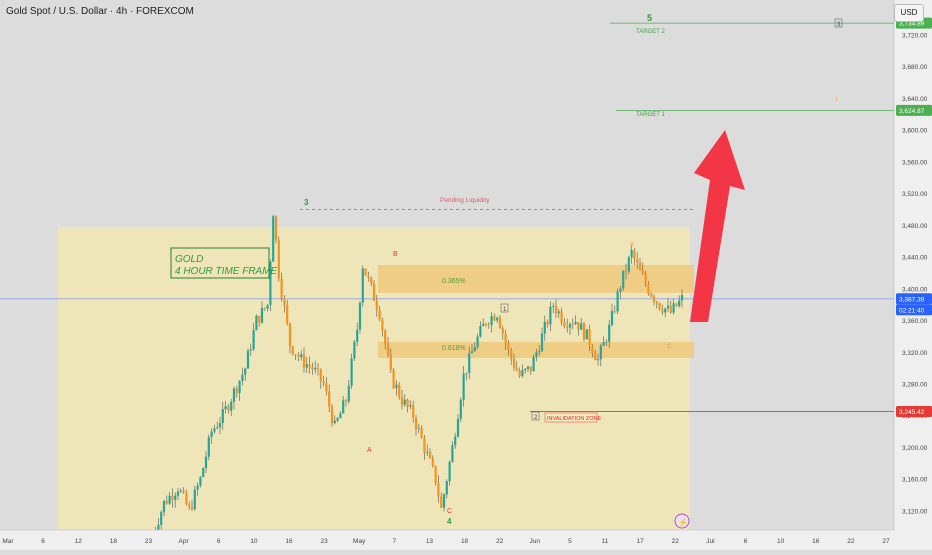 The width and height of the screenshot is (932, 555). Describe the element at coordinates (650, 115) in the screenshot. I see `target1-label: TARGET 1` at that location.